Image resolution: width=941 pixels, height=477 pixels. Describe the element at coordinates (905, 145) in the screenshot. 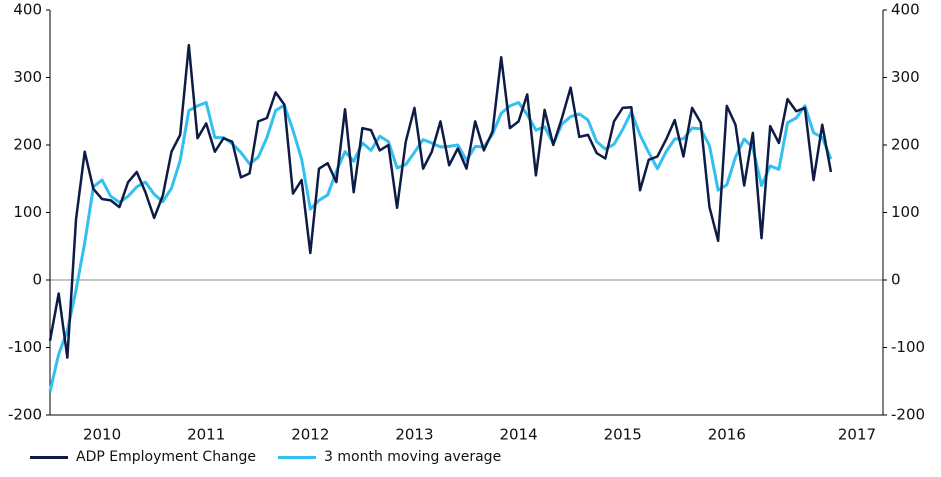

I see `y2-tick-label: 200` at that location.